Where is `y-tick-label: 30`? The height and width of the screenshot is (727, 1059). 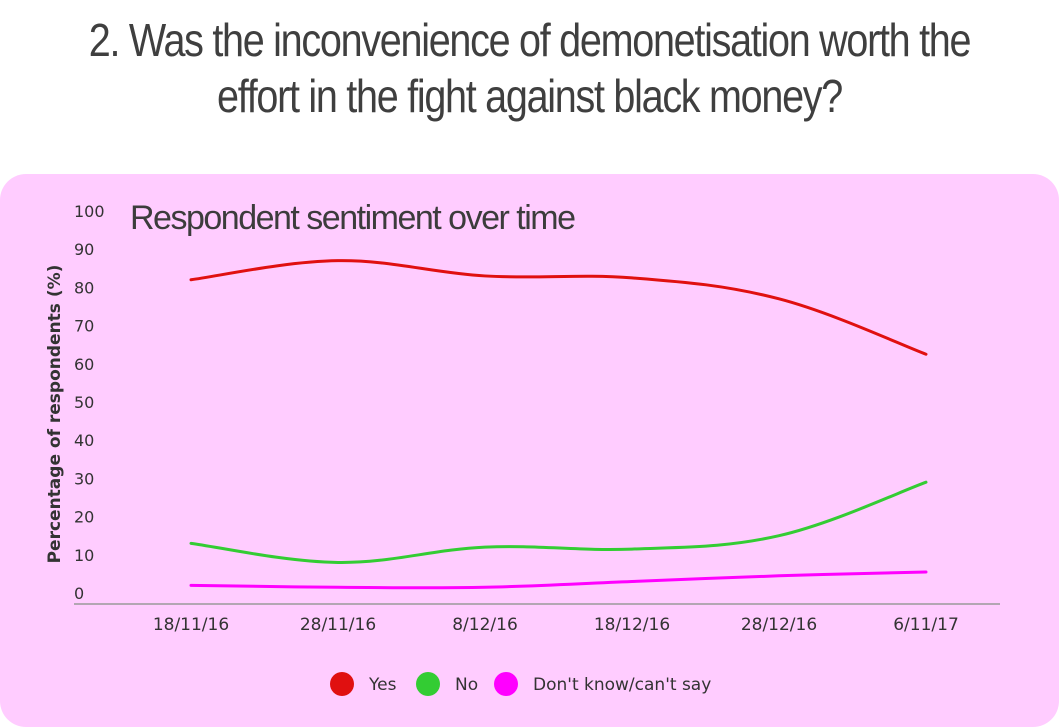
y-tick-label: 30 is located at coordinates (84, 478).